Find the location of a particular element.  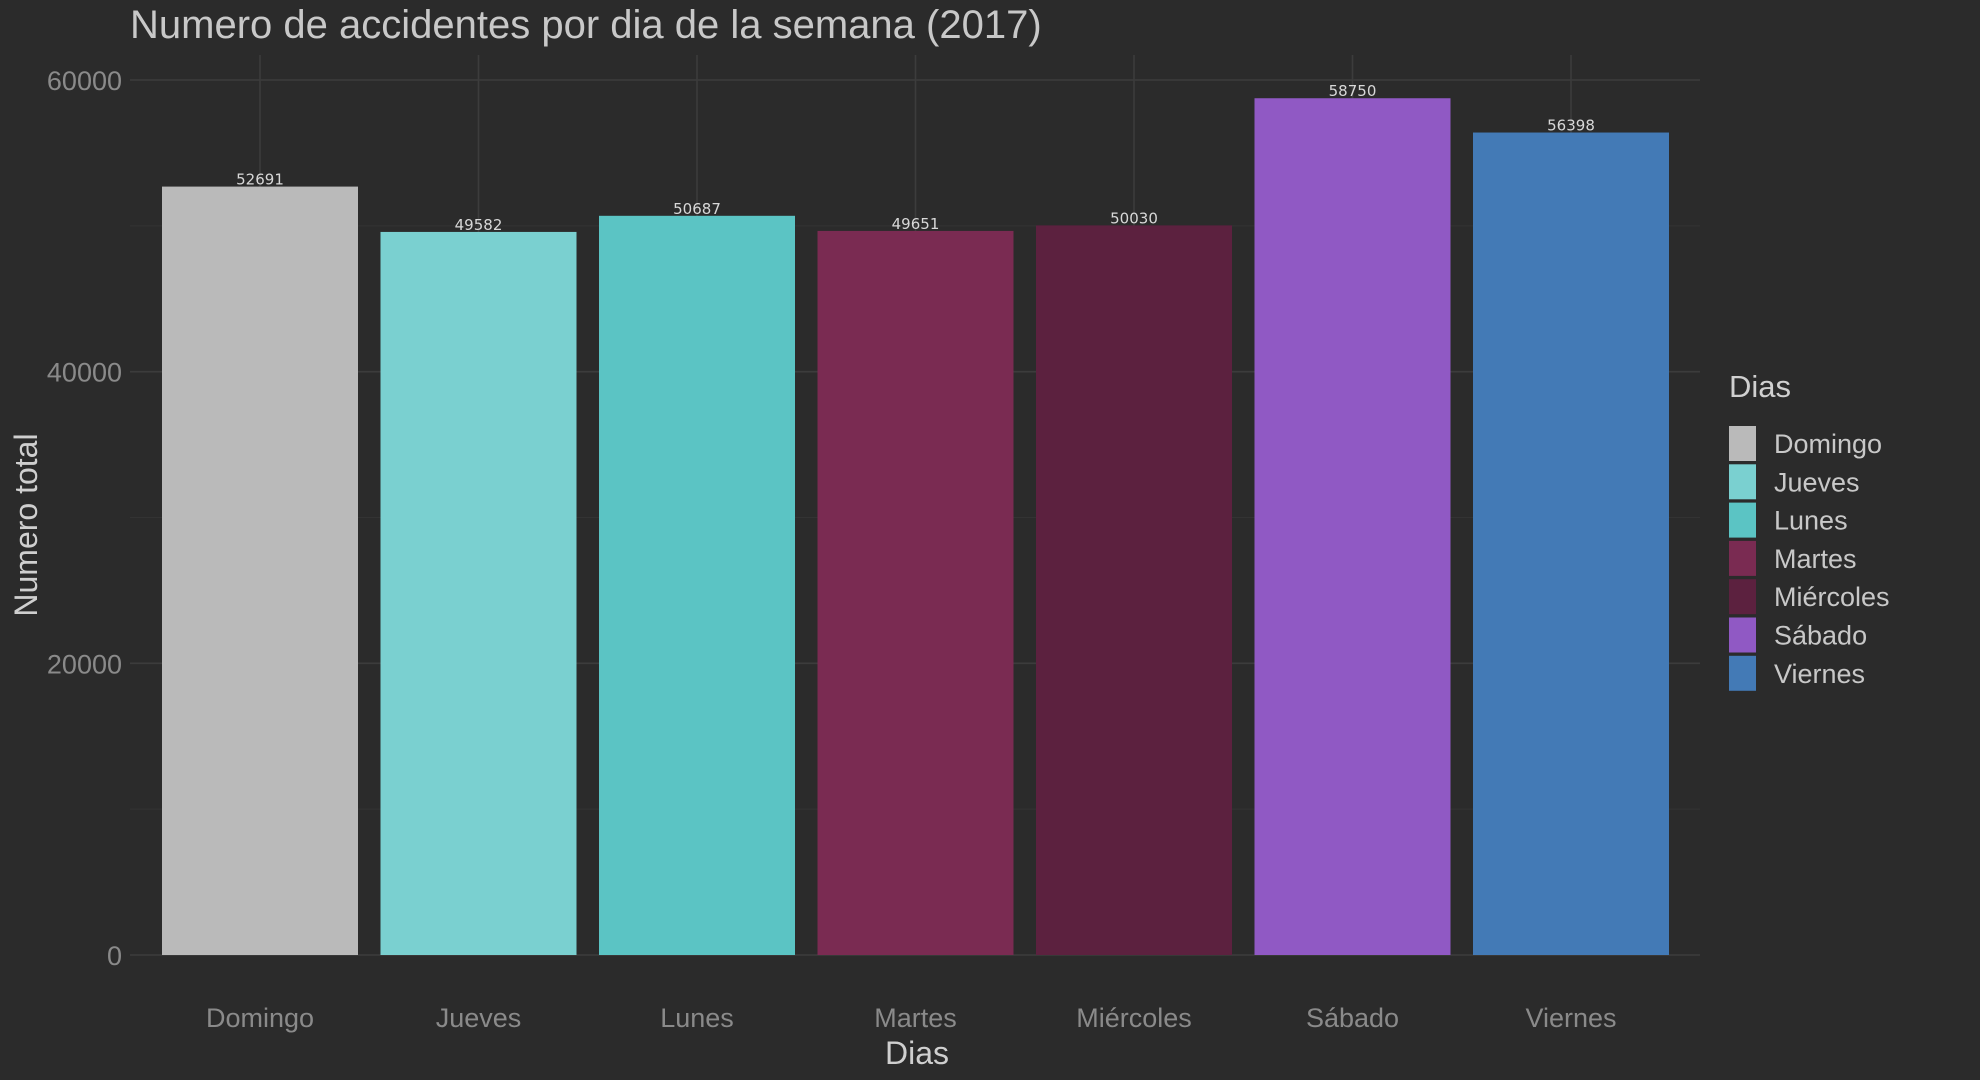

legend-label: Lunes is located at coordinates (1811, 521).